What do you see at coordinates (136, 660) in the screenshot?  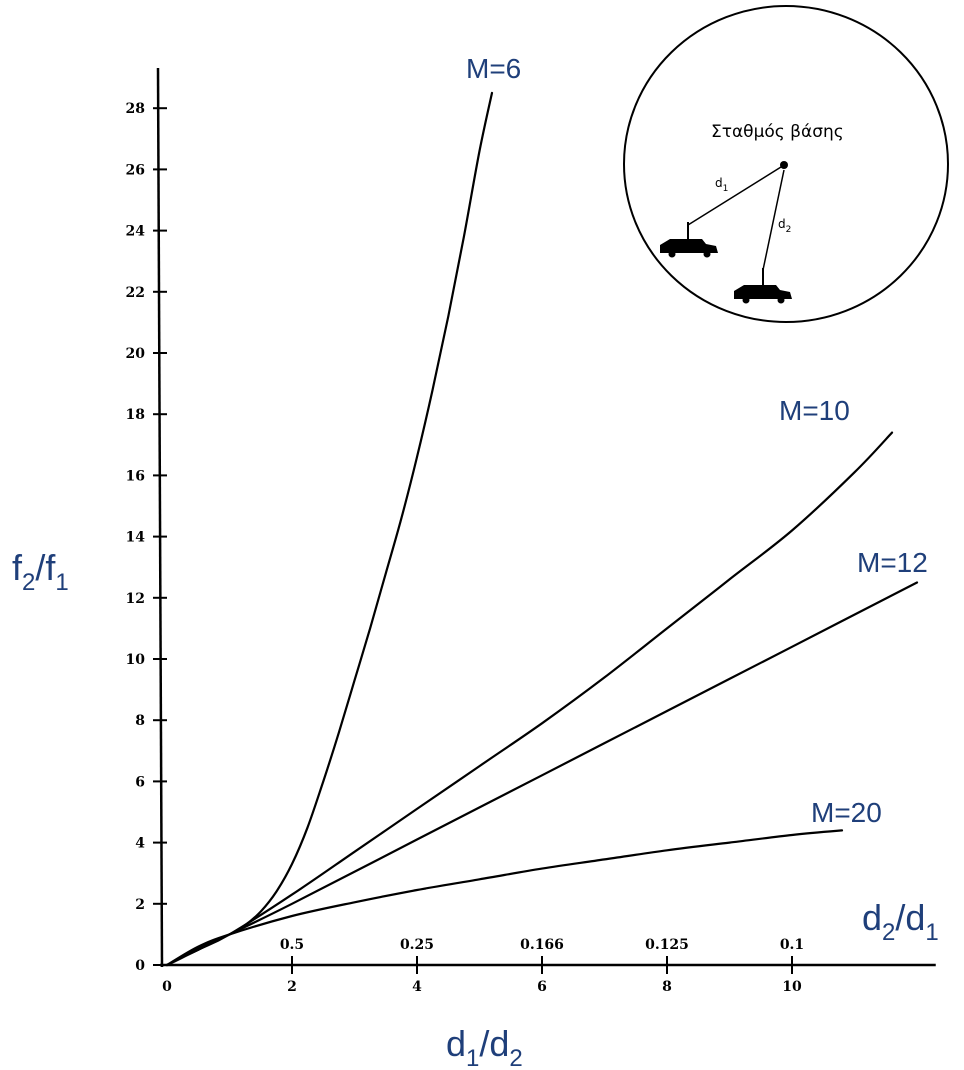 I see `y-tick-label: 10` at bounding box center [136, 660].